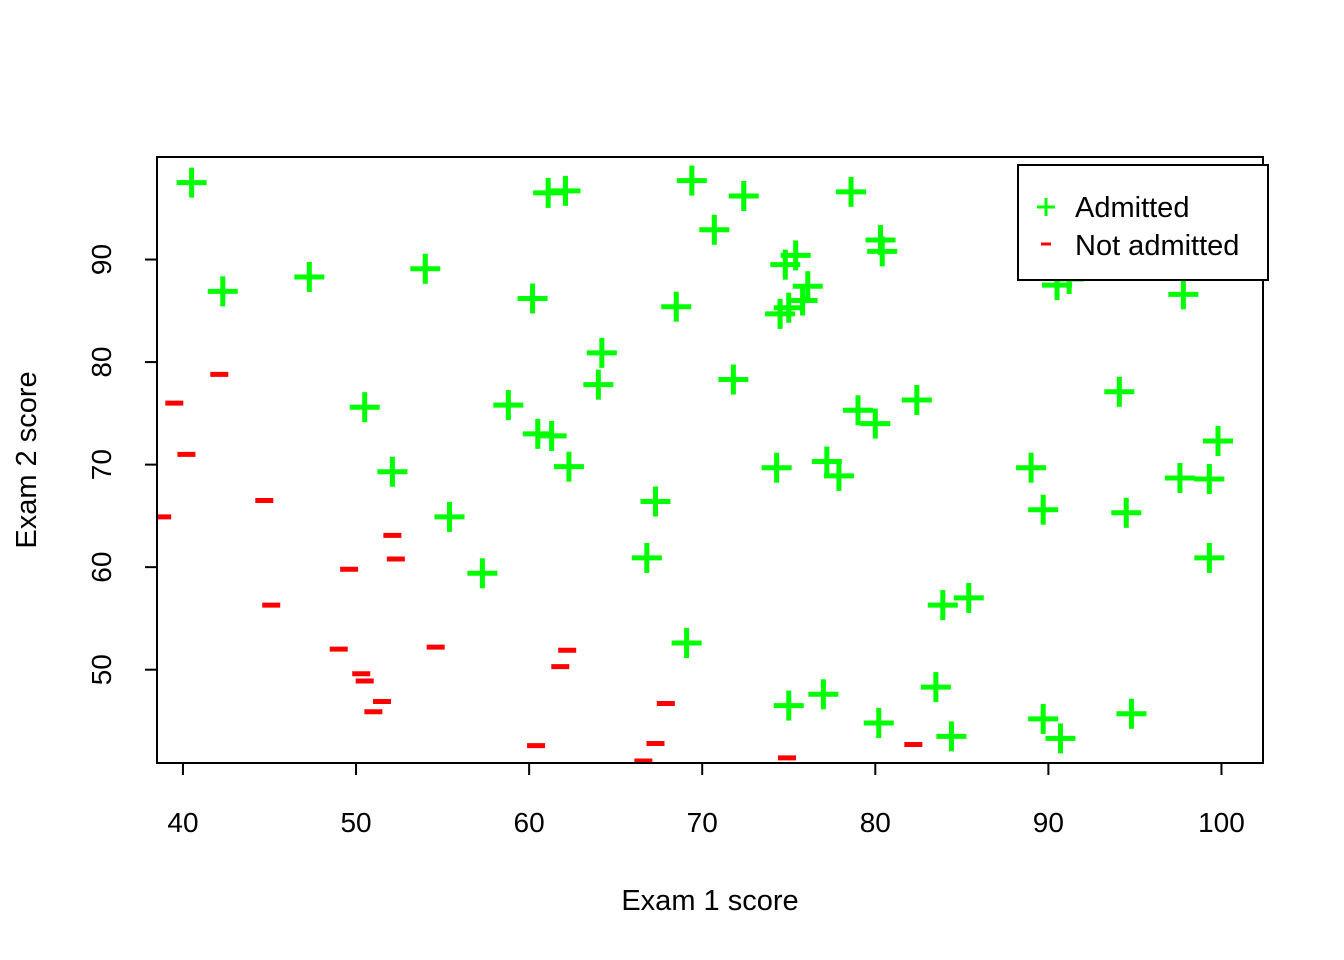  I want to click on x-tick-label: 60, so click(529, 822).